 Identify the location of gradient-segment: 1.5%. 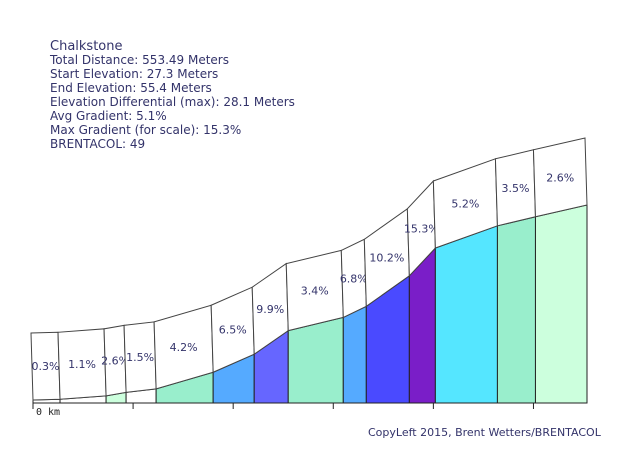
(140, 362).